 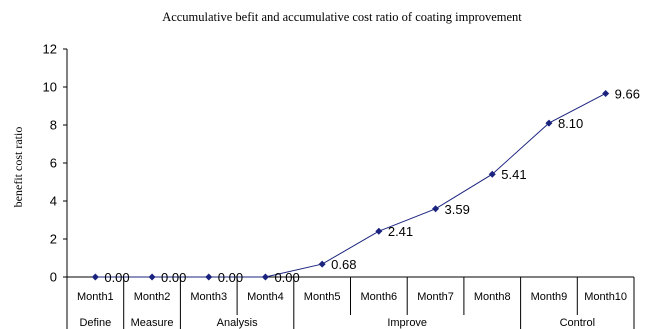 What do you see at coordinates (322, 297) in the screenshot?
I see `x-category-label: Month5` at bounding box center [322, 297].